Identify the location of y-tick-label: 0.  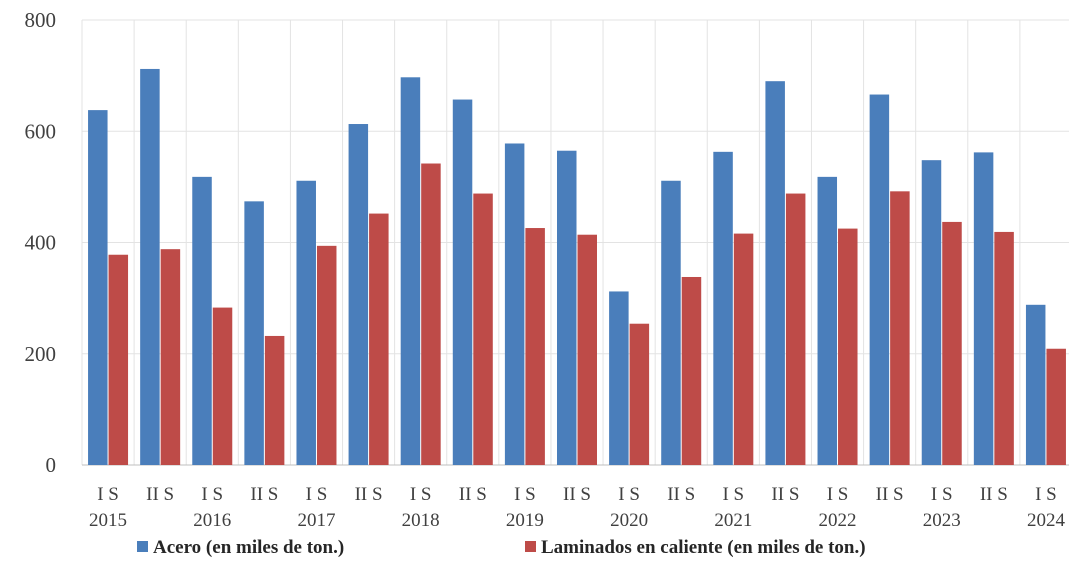
(51, 465).